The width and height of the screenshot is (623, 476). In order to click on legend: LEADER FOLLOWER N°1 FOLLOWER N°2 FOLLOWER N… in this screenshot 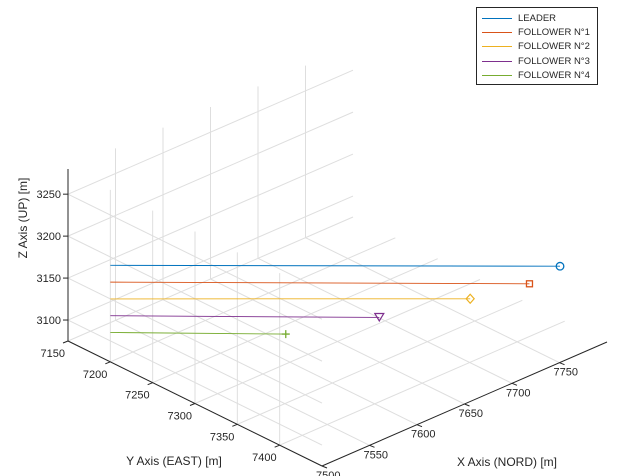, I will do `click(537, 46)`.